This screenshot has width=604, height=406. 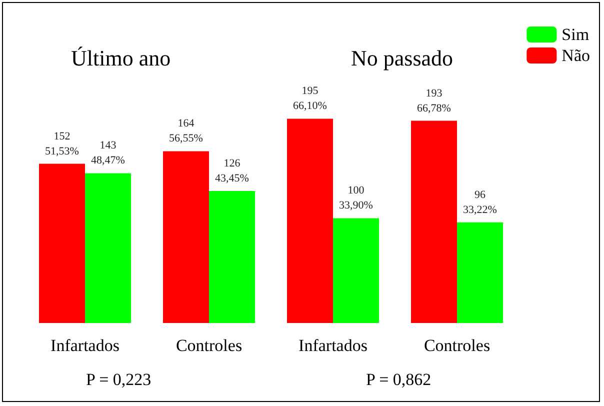 What do you see at coordinates (576, 55) in the screenshot?
I see `legend-label: Não` at bounding box center [576, 55].